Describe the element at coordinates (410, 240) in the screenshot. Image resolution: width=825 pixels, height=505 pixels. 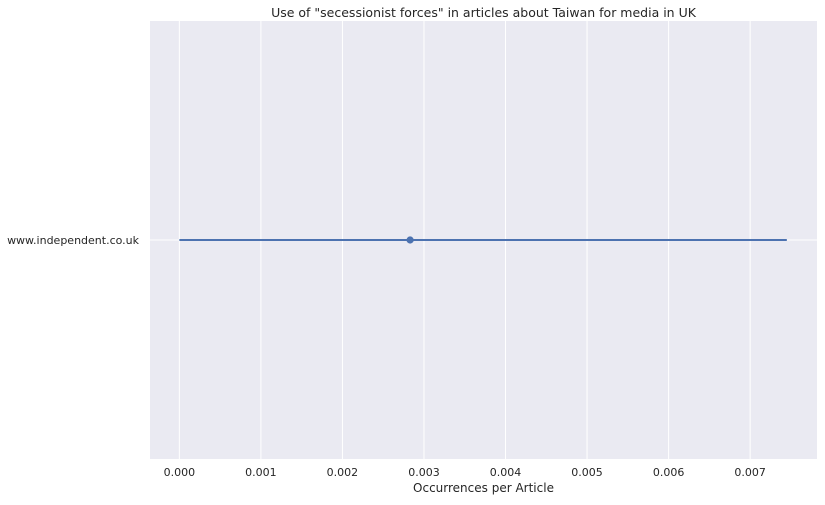
I see `point-estimate` at that location.